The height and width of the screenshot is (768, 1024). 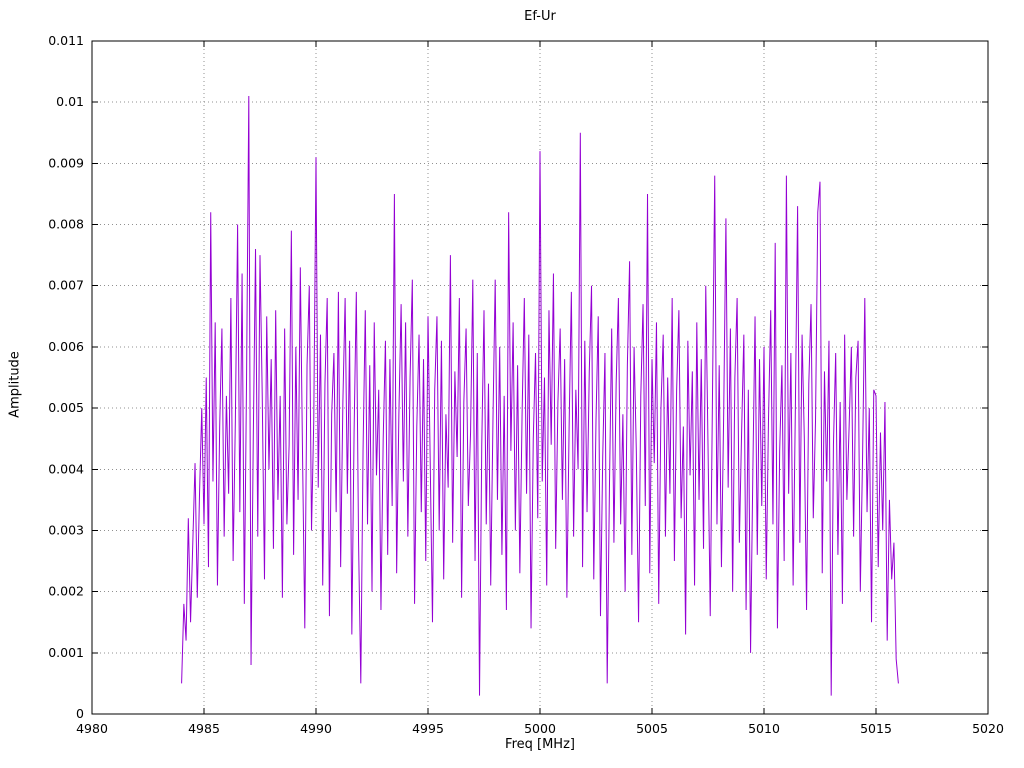 What do you see at coordinates (876, 728) in the screenshot?
I see `x-tick-label: 5015` at bounding box center [876, 728].